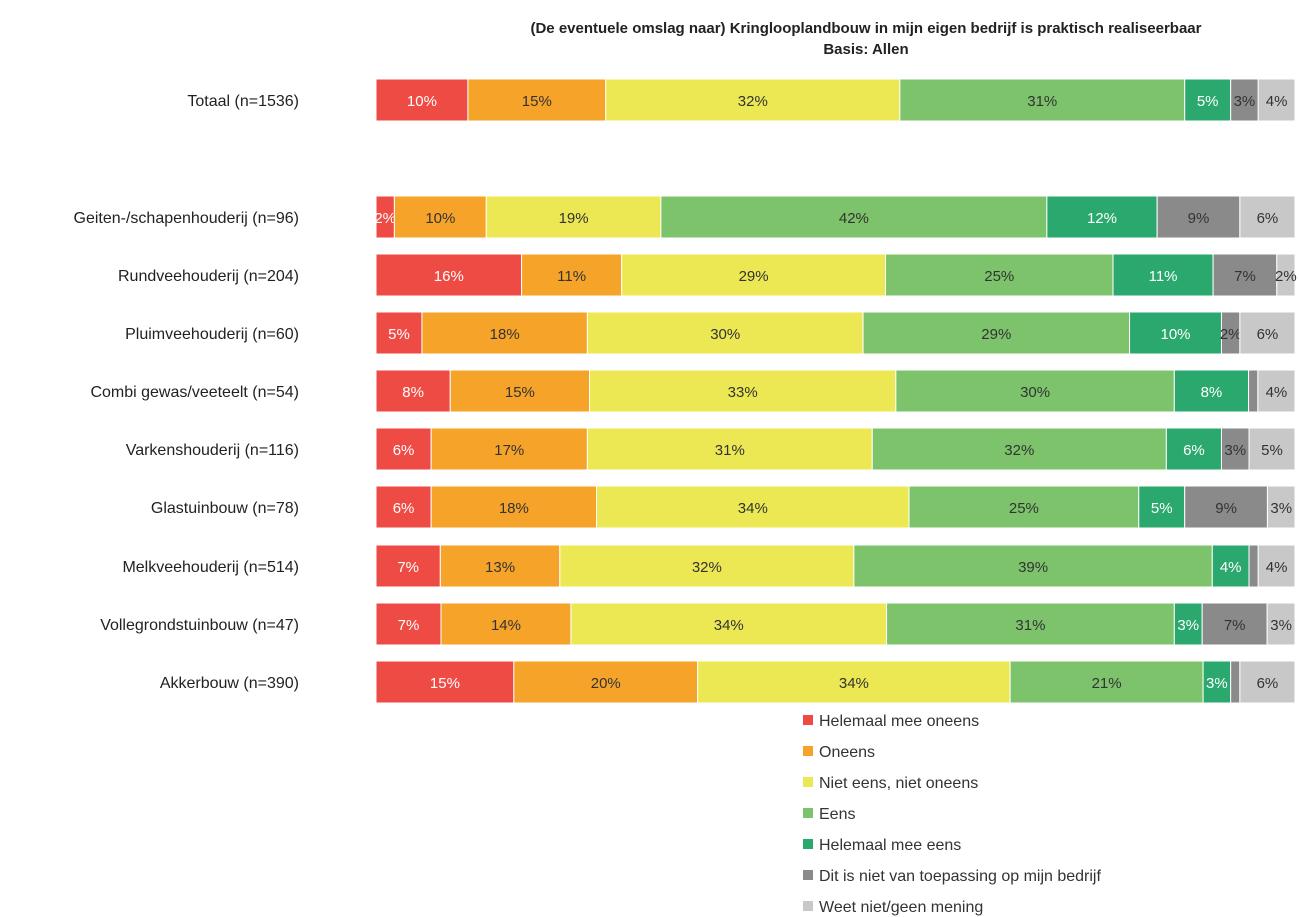  Describe the element at coordinates (500, 567) in the screenshot. I see `data-label: 13%` at that location.